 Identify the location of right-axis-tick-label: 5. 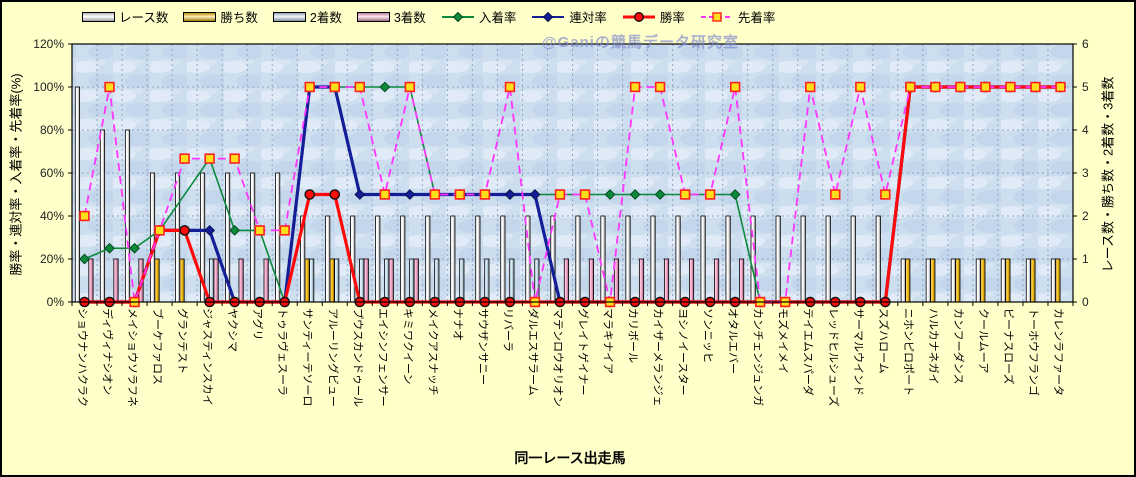
(1085, 87).